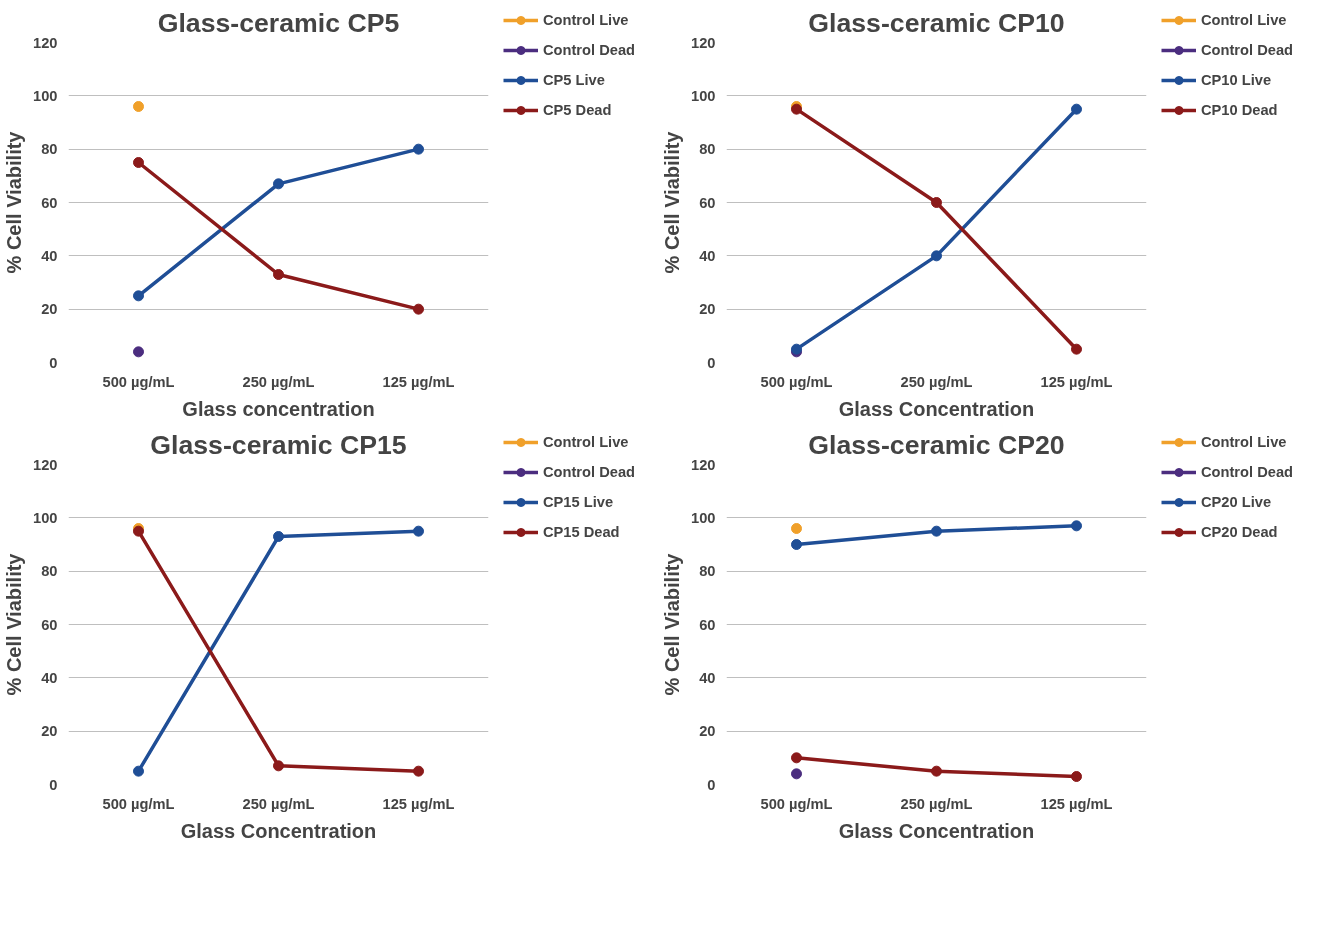  I want to click on legend-label: CP20 Dead, so click(1239, 532).